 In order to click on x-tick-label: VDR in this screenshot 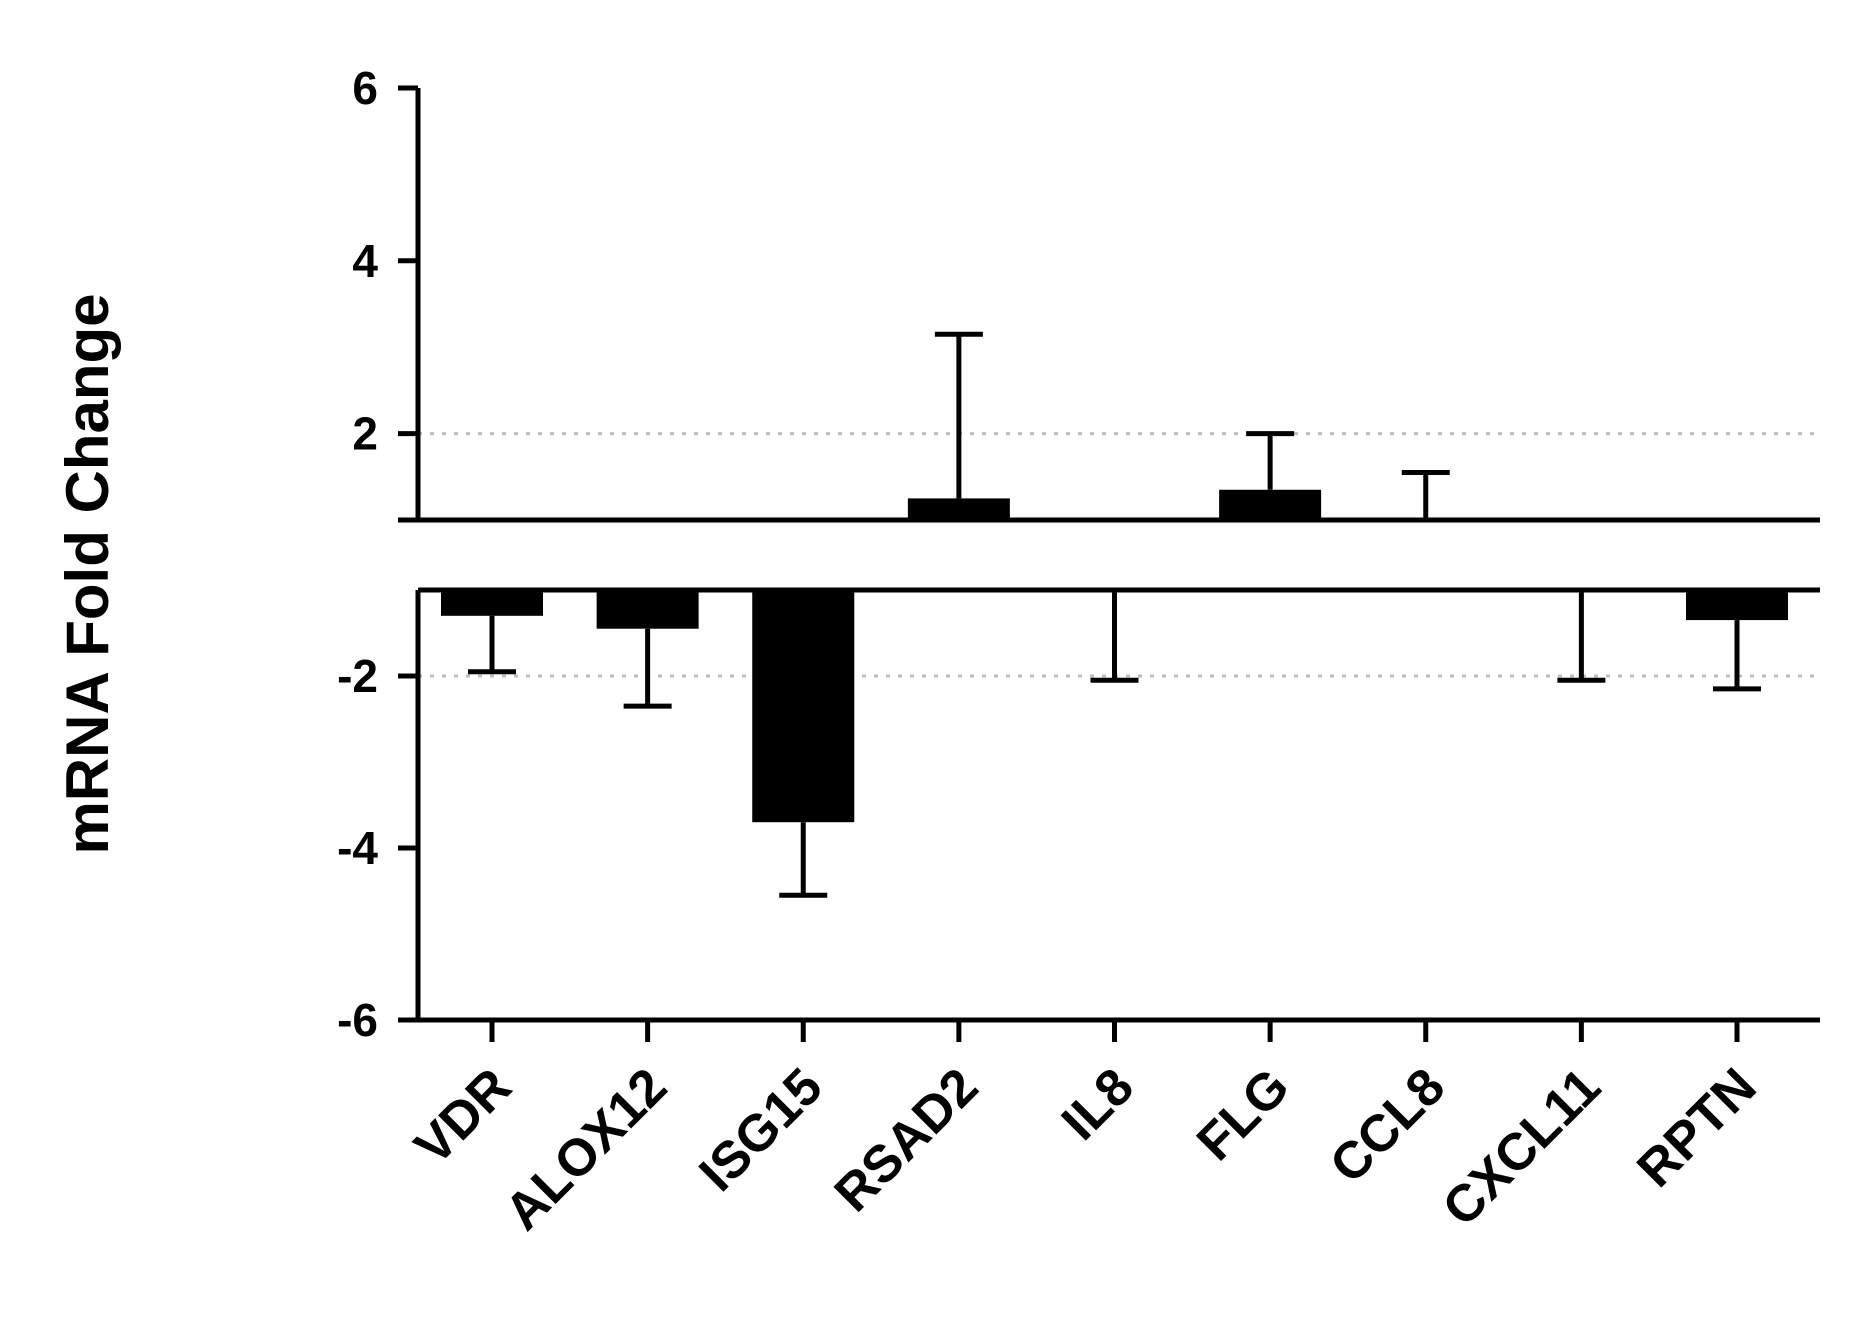, I will do `click(463, 1116)`.